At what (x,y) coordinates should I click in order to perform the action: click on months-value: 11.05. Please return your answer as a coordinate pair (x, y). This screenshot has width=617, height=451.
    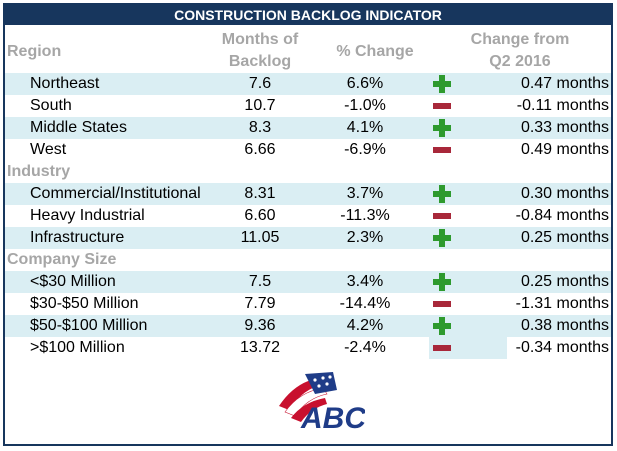
    Looking at the image, I should click on (260, 237).